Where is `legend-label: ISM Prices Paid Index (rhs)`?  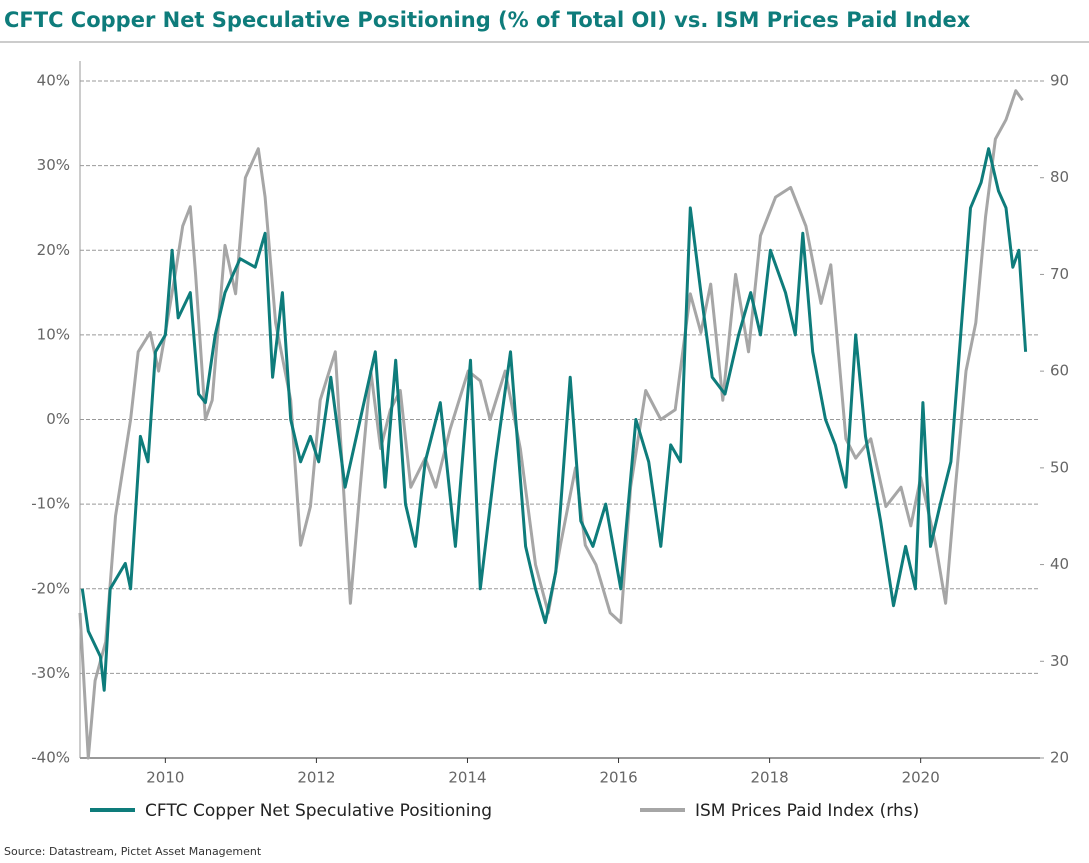
legend-label: ISM Prices Paid Index (rhs) is located at coordinates (807, 811).